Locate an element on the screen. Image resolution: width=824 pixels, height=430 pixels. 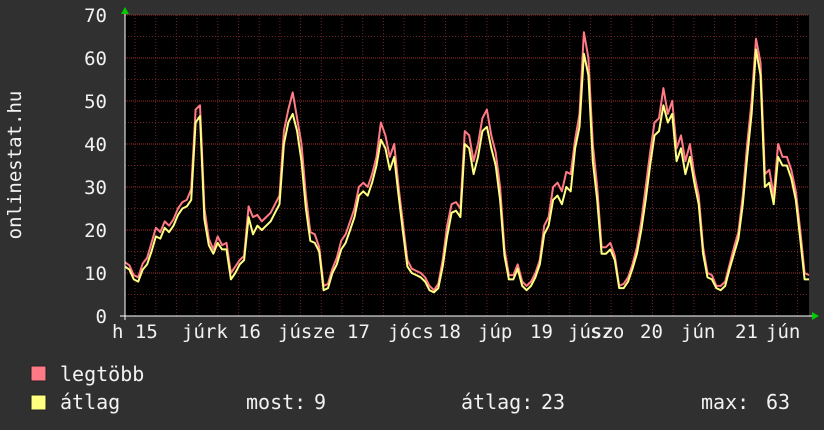
stat-avg-value: 23 is located at coordinates (553, 402).